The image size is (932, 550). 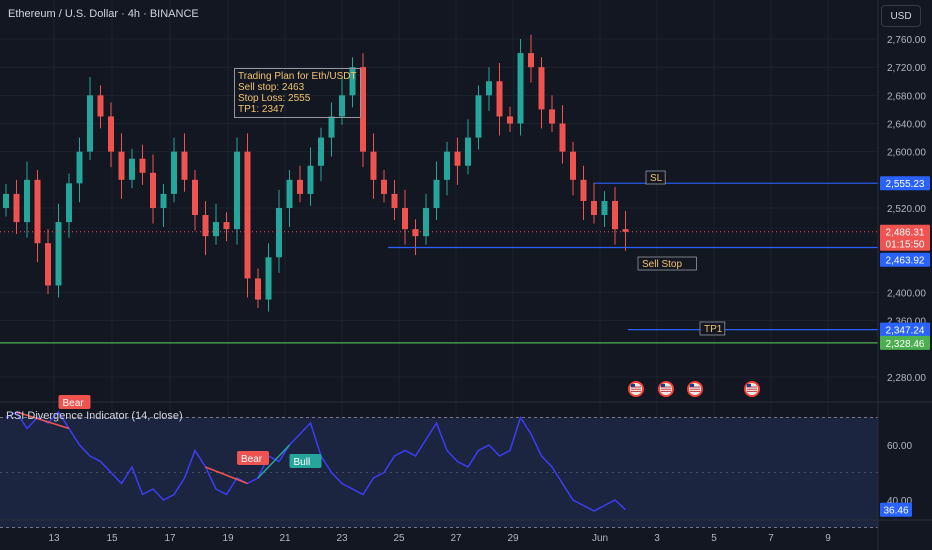 I want to click on bullish-divergence-tag: Bull, so click(x=305, y=461).